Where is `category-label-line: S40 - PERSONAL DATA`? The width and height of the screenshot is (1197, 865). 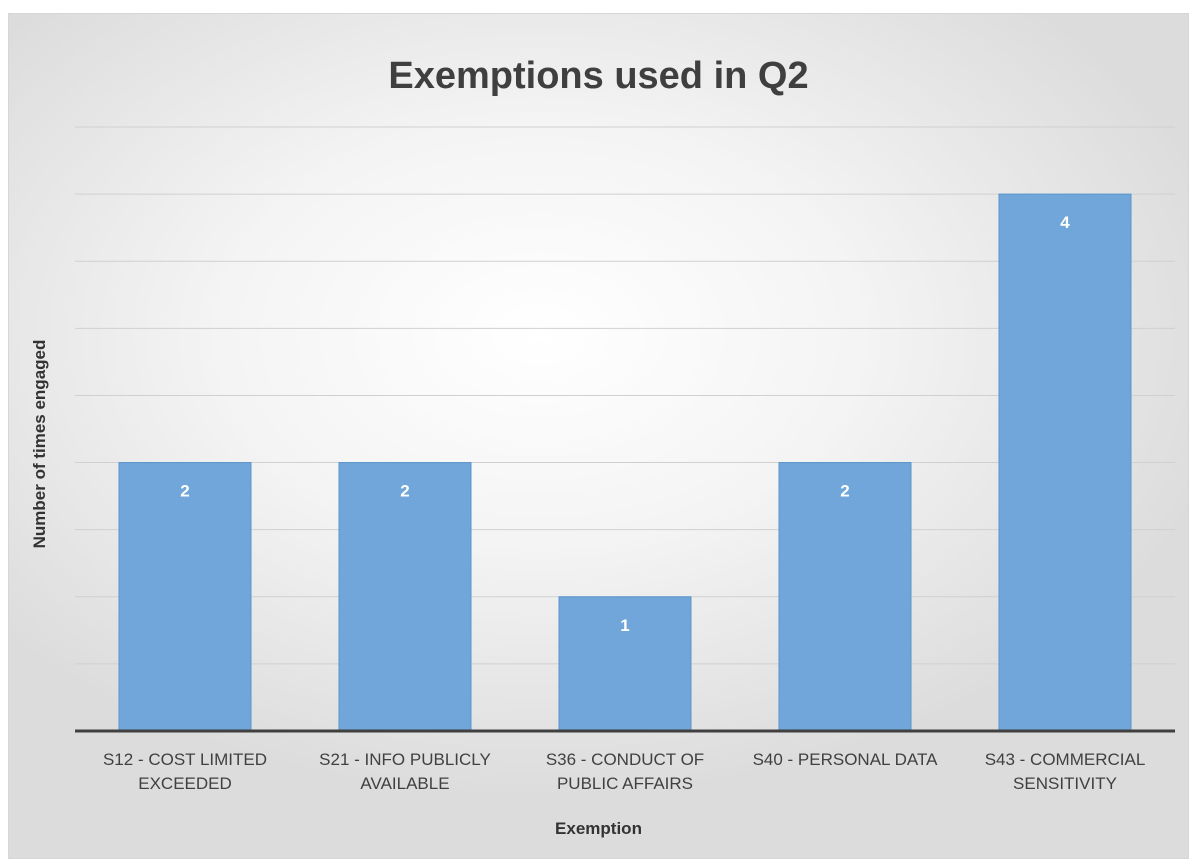
category-label-line: S40 - PERSONAL DATA is located at coordinates (845, 759).